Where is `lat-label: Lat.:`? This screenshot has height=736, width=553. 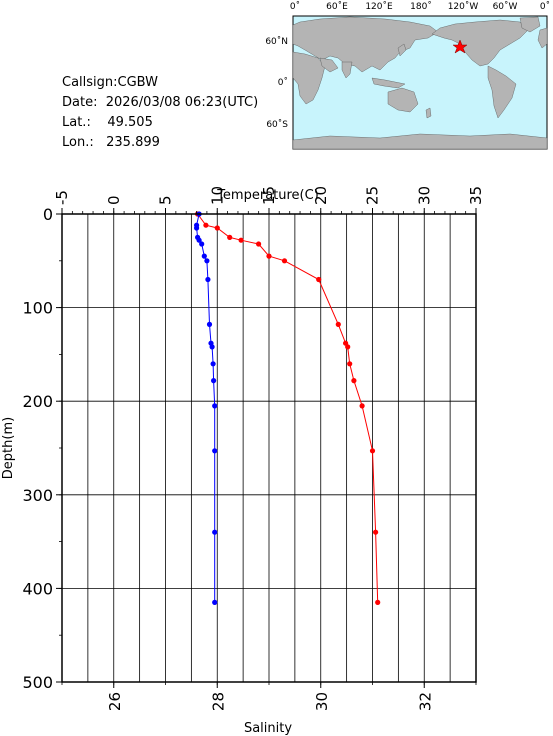
lat-label: Lat.: is located at coordinates (76, 122).